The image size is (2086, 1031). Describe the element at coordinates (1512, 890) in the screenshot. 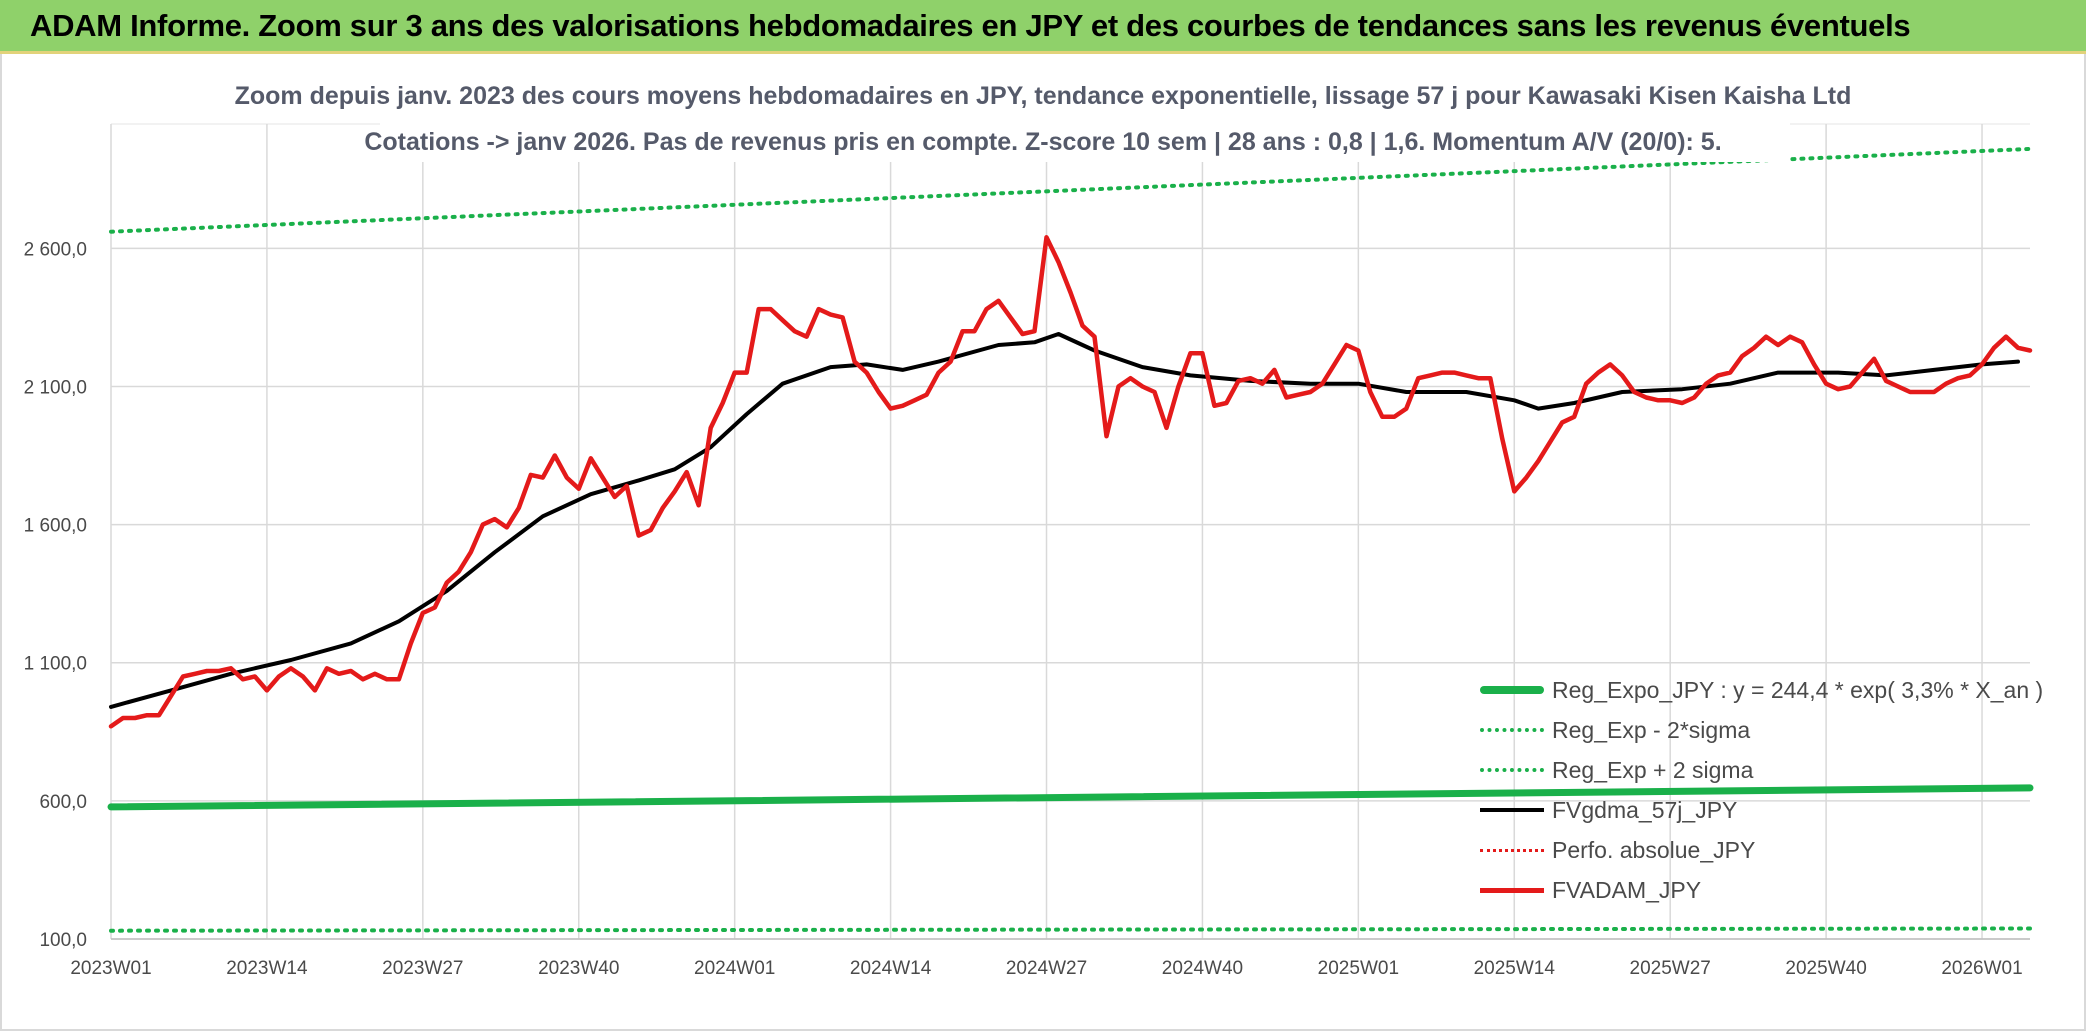

I see `legend-swatch-solid-red` at that location.